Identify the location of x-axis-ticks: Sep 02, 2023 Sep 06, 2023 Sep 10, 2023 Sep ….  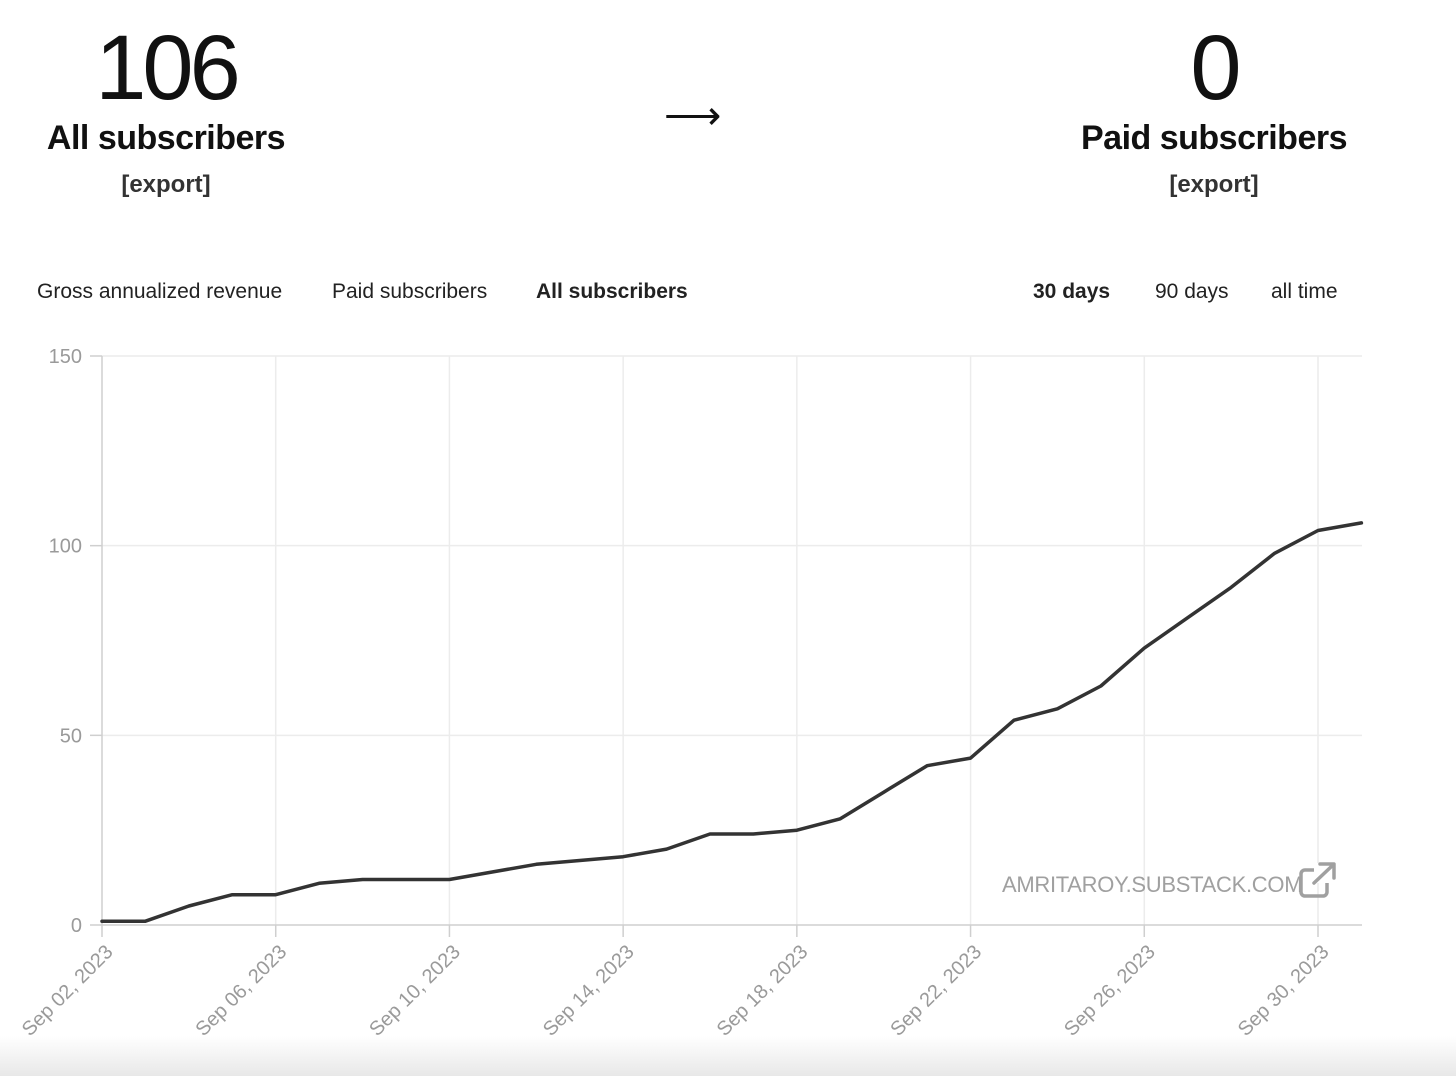
(676, 991).